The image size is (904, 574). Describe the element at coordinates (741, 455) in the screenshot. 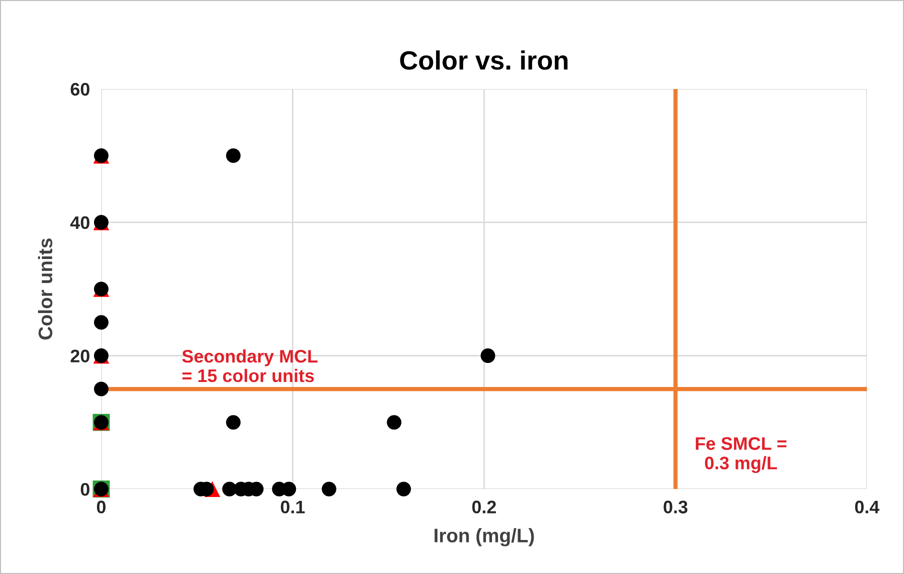

I see `ref-line-label: Fe SMCL = 0.3 mg/L` at that location.